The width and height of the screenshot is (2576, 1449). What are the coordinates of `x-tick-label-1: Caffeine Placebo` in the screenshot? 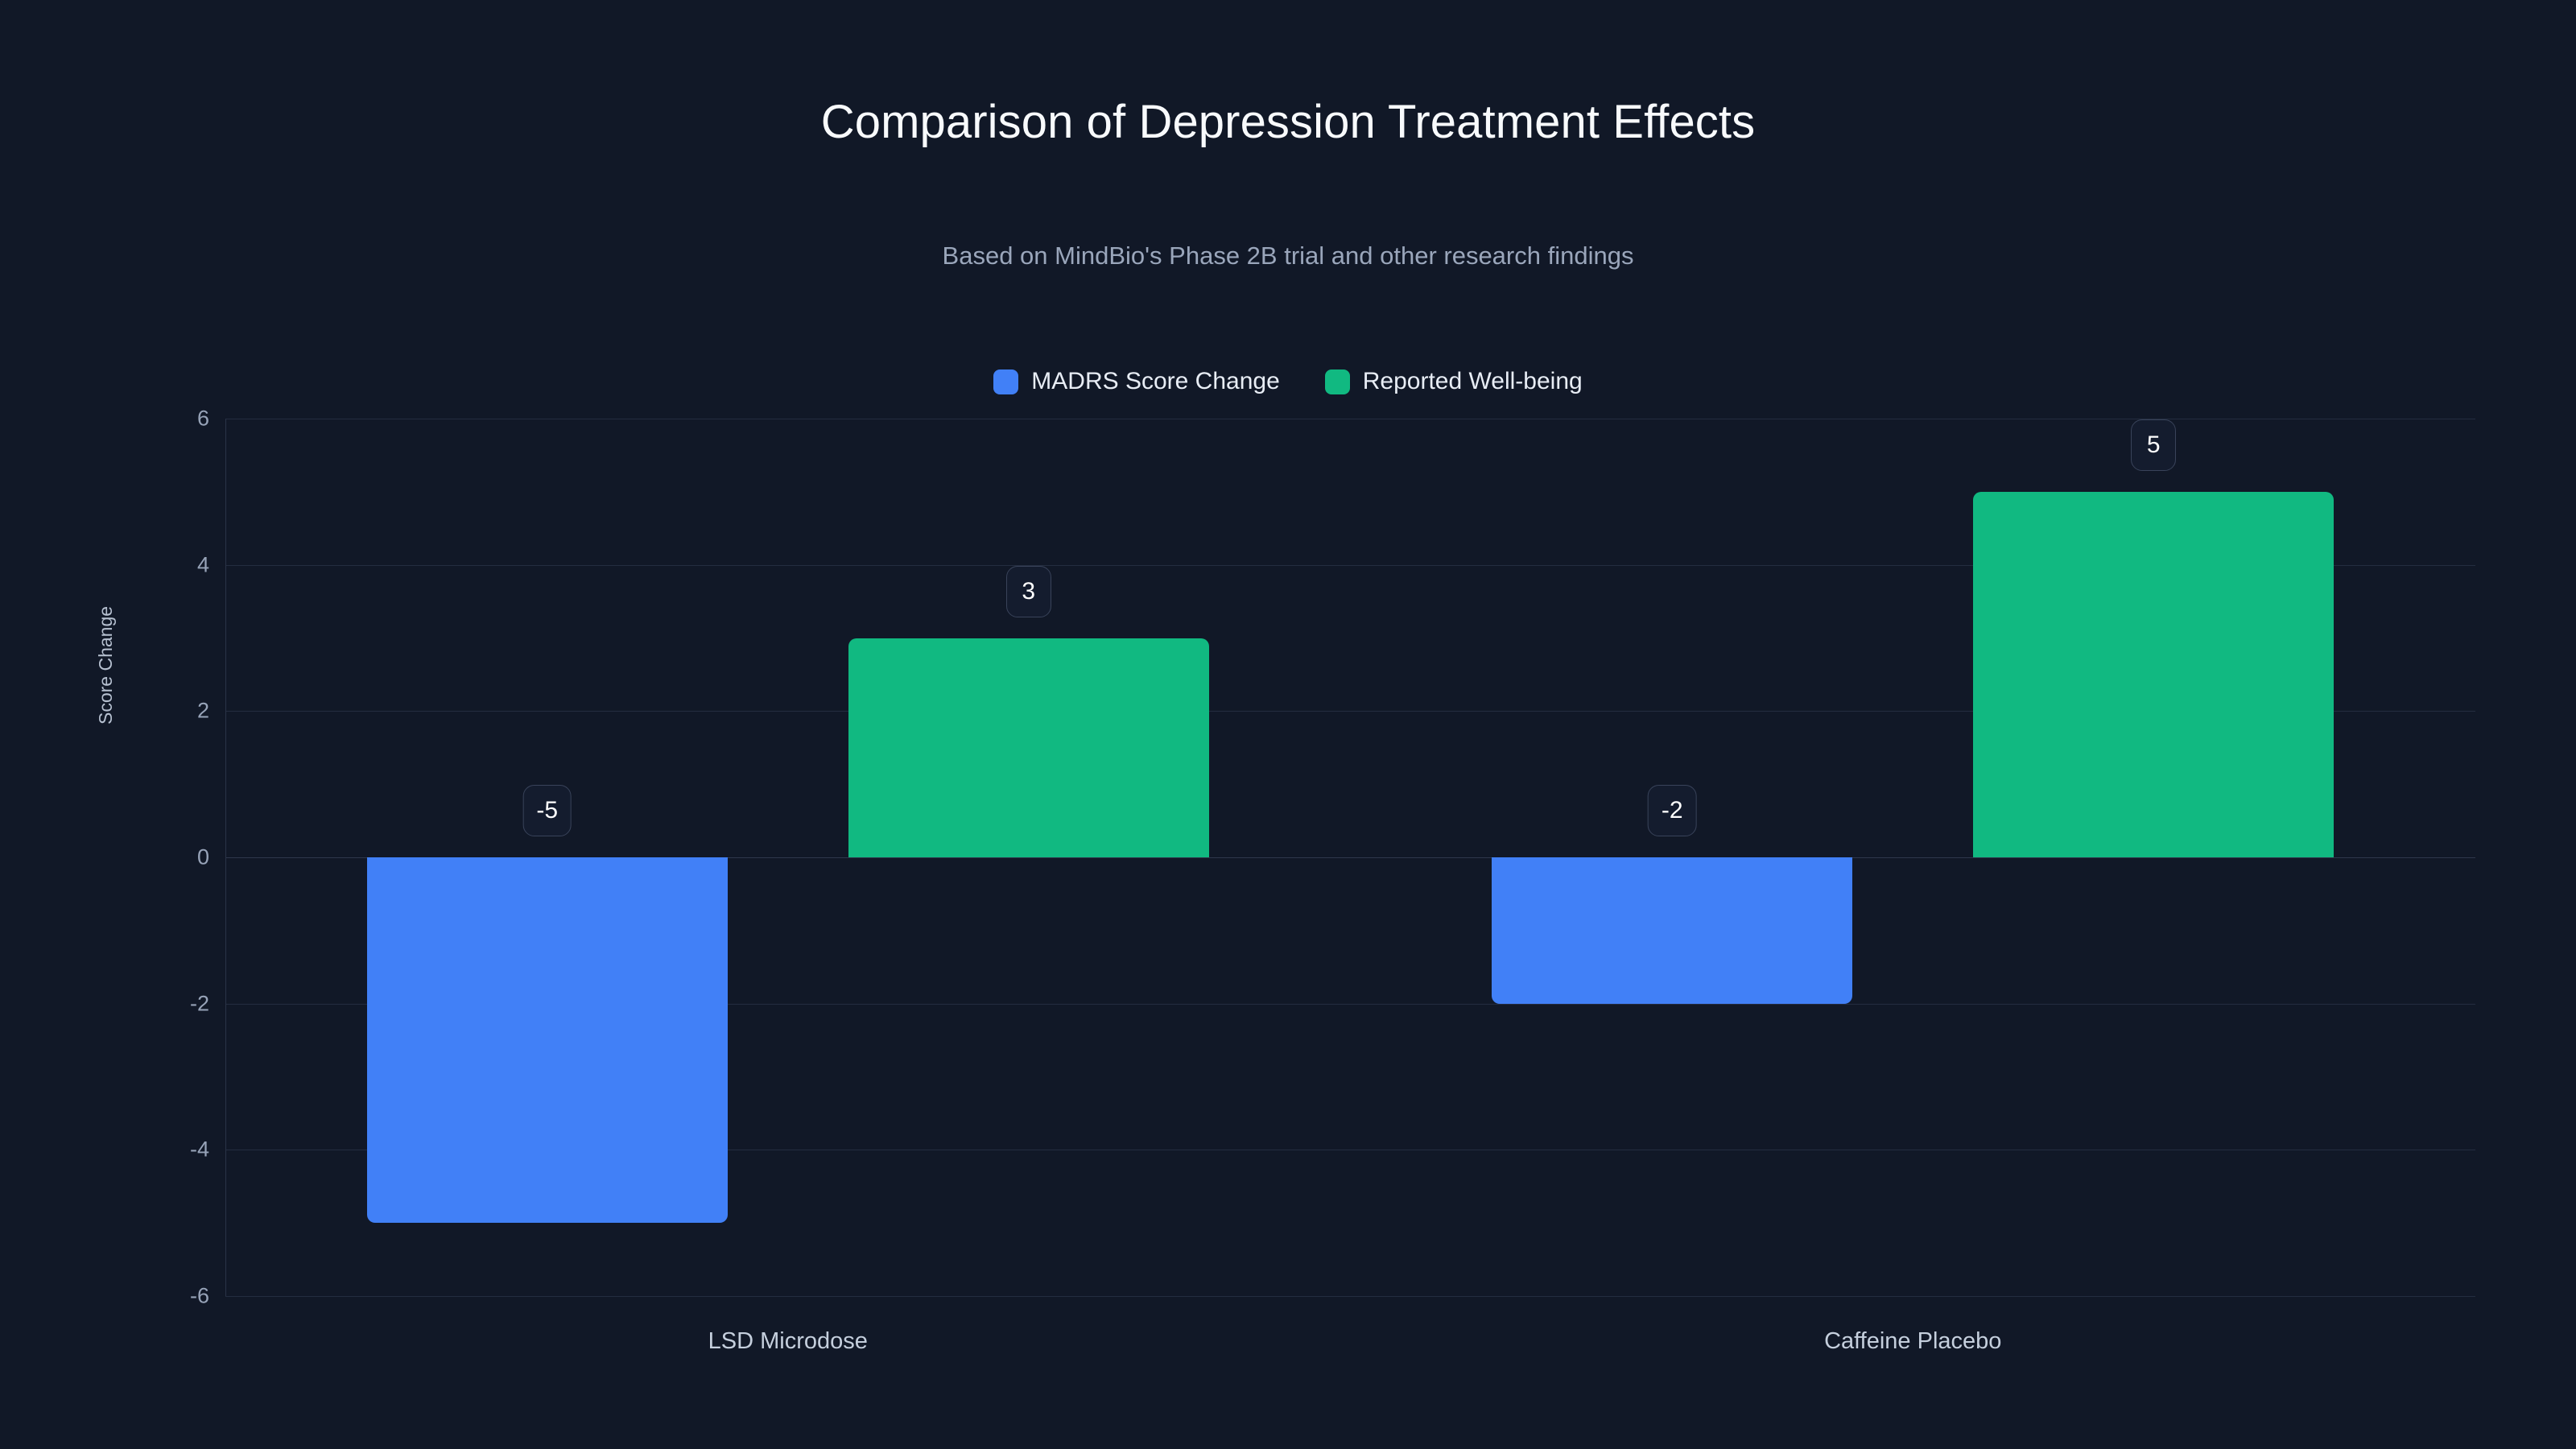 It's located at (1913, 1341).